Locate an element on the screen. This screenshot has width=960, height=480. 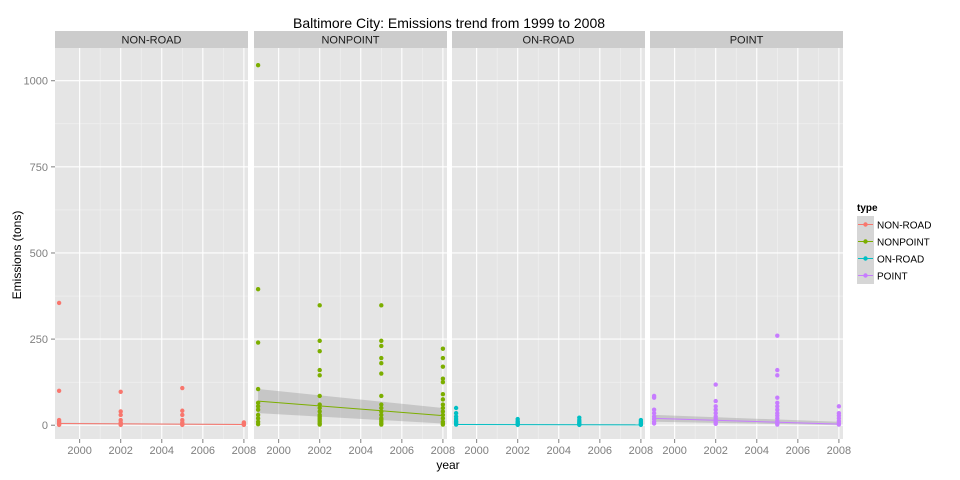
y-tick-label: 0 is located at coordinates (45, 426).